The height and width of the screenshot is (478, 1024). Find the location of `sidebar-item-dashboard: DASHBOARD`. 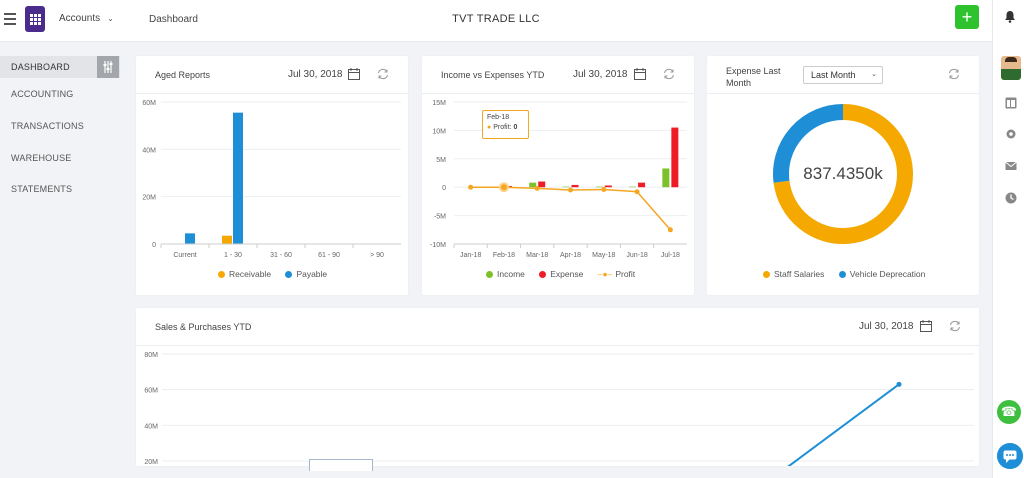

sidebar-item-dashboard: DASHBOARD is located at coordinates (60, 67).